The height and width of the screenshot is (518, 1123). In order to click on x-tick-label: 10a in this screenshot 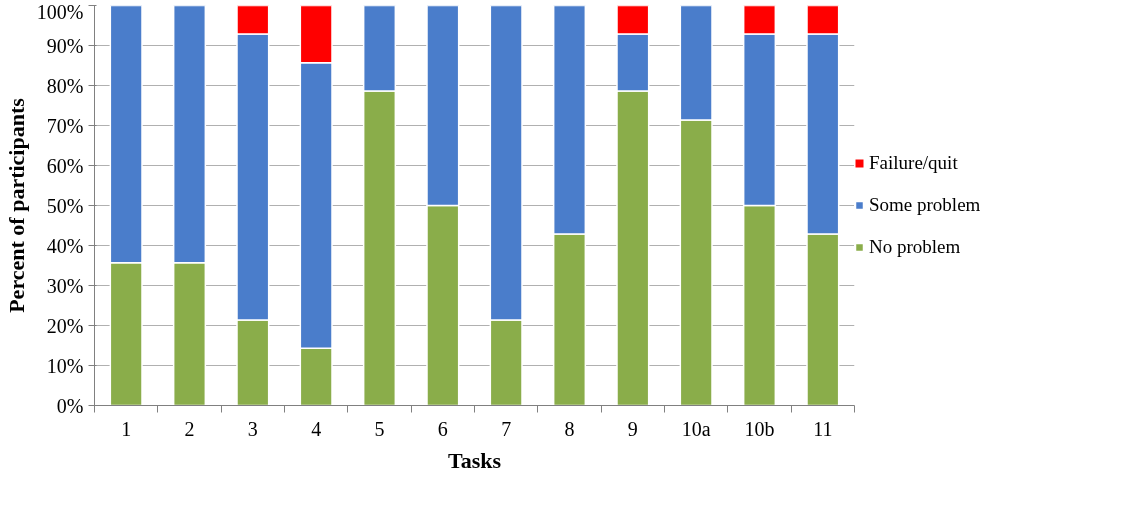, I will do `click(696, 428)`.